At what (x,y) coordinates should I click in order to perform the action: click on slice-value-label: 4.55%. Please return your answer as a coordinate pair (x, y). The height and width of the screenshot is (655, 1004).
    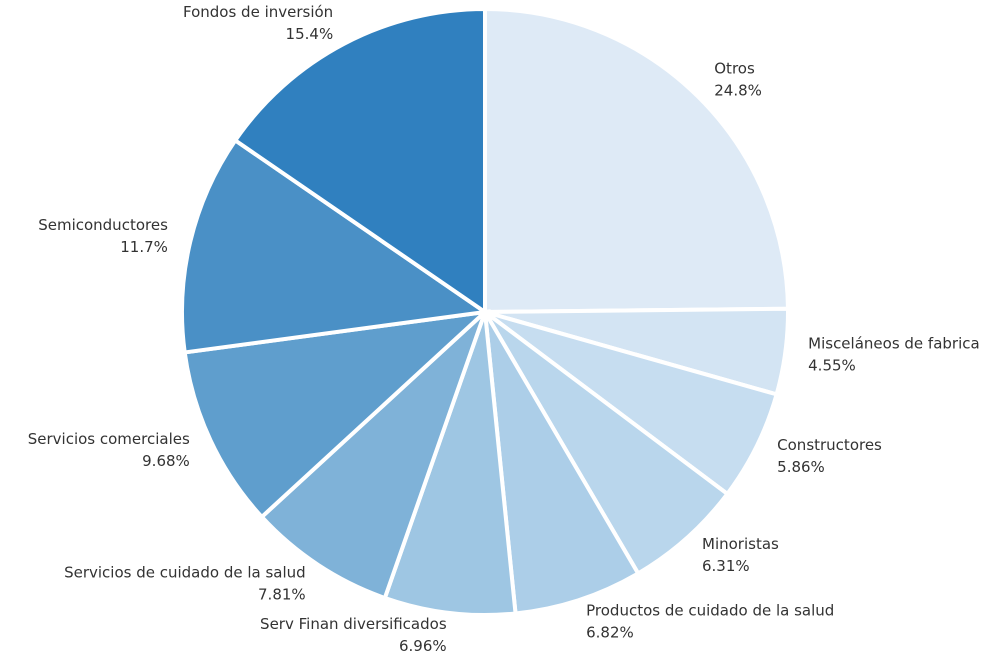
    Looking at the image, I should click on (832, 365).